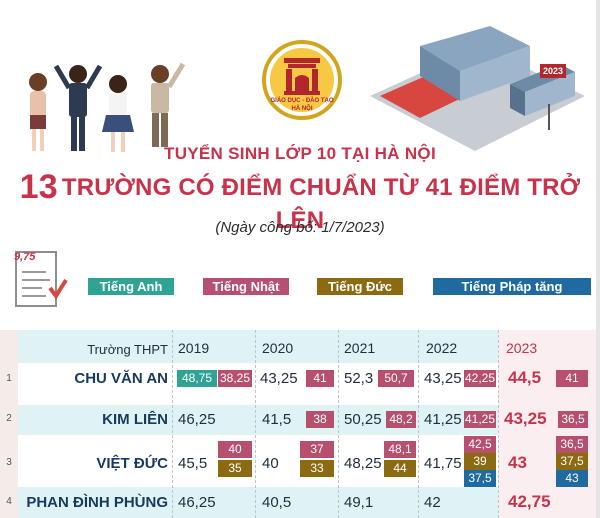 Image resolution: width=600 pixels, height=518 pixels. What do you see at coordinates (443, 463) in the screenshot?
I see `score-value: 41,75` at bounding box center [443, 463].